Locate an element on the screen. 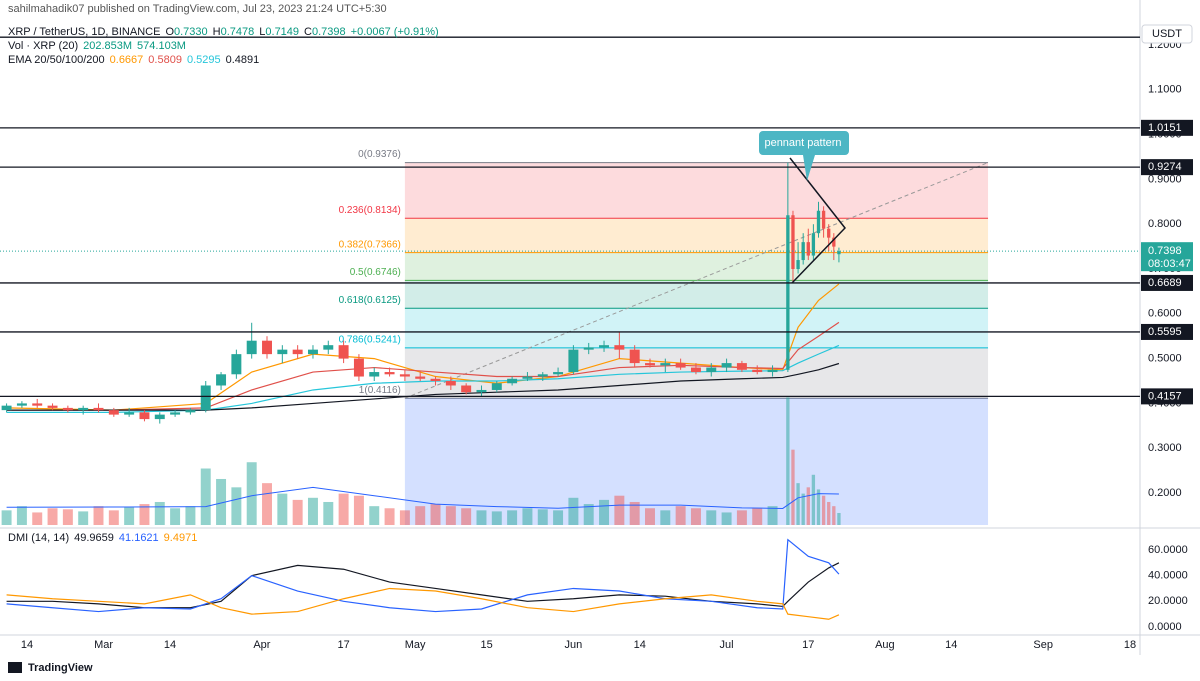 The height and width of the screenshot is (681, 1200). dmi-value: 41.1621 is located at coordinates (138, 538).